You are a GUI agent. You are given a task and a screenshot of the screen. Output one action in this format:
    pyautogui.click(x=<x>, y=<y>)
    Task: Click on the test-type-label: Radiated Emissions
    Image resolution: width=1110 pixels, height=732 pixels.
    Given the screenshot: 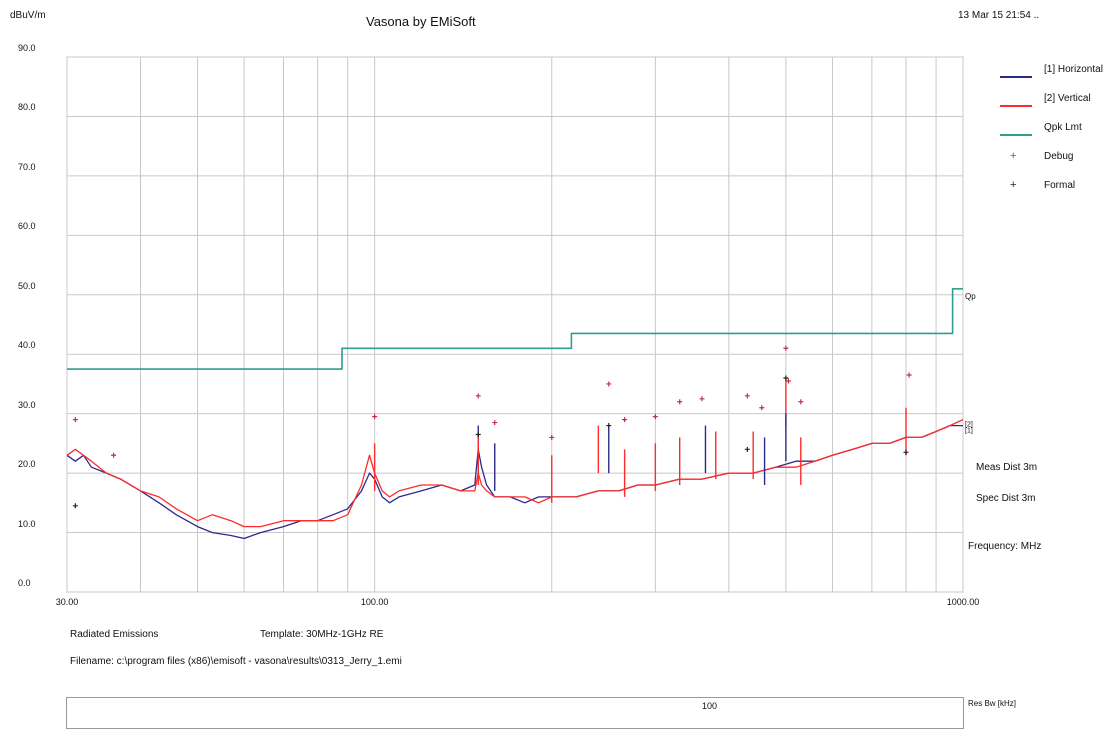 What is the action you would take?
    pyautogui.click(x=114, y=634)
    